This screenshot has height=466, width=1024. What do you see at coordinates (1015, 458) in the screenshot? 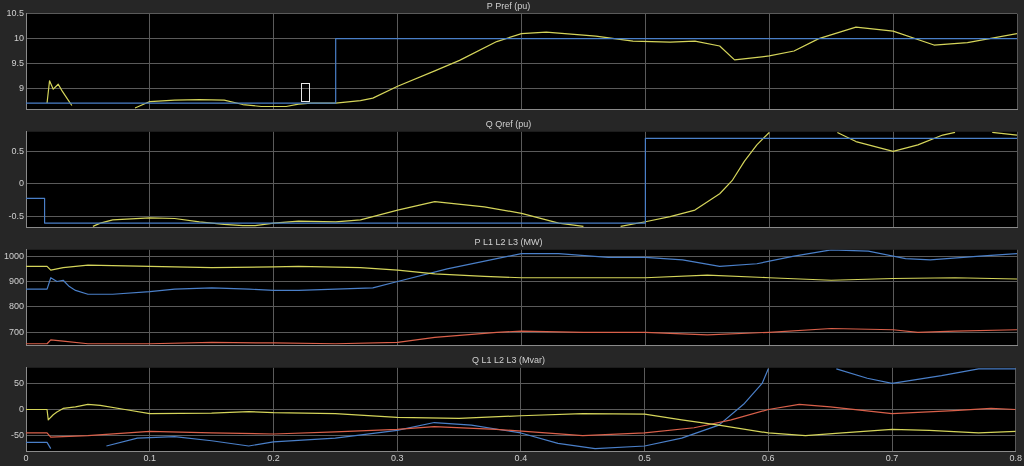
I see `x-tick-label: 0.8` at bounding box center [1015, 458].